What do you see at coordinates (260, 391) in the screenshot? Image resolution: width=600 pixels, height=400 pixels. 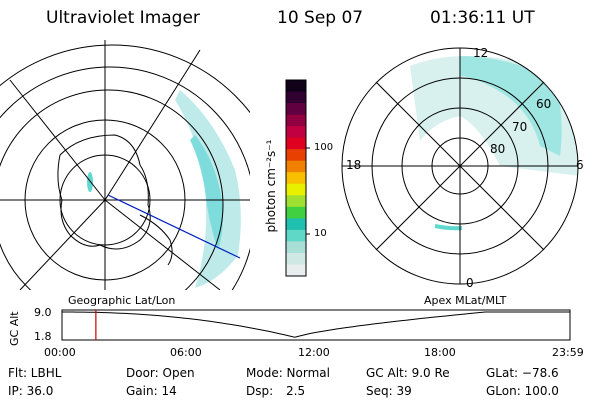 I see `status-dsp-label: Dsp:` at bounding box center [260, 391].